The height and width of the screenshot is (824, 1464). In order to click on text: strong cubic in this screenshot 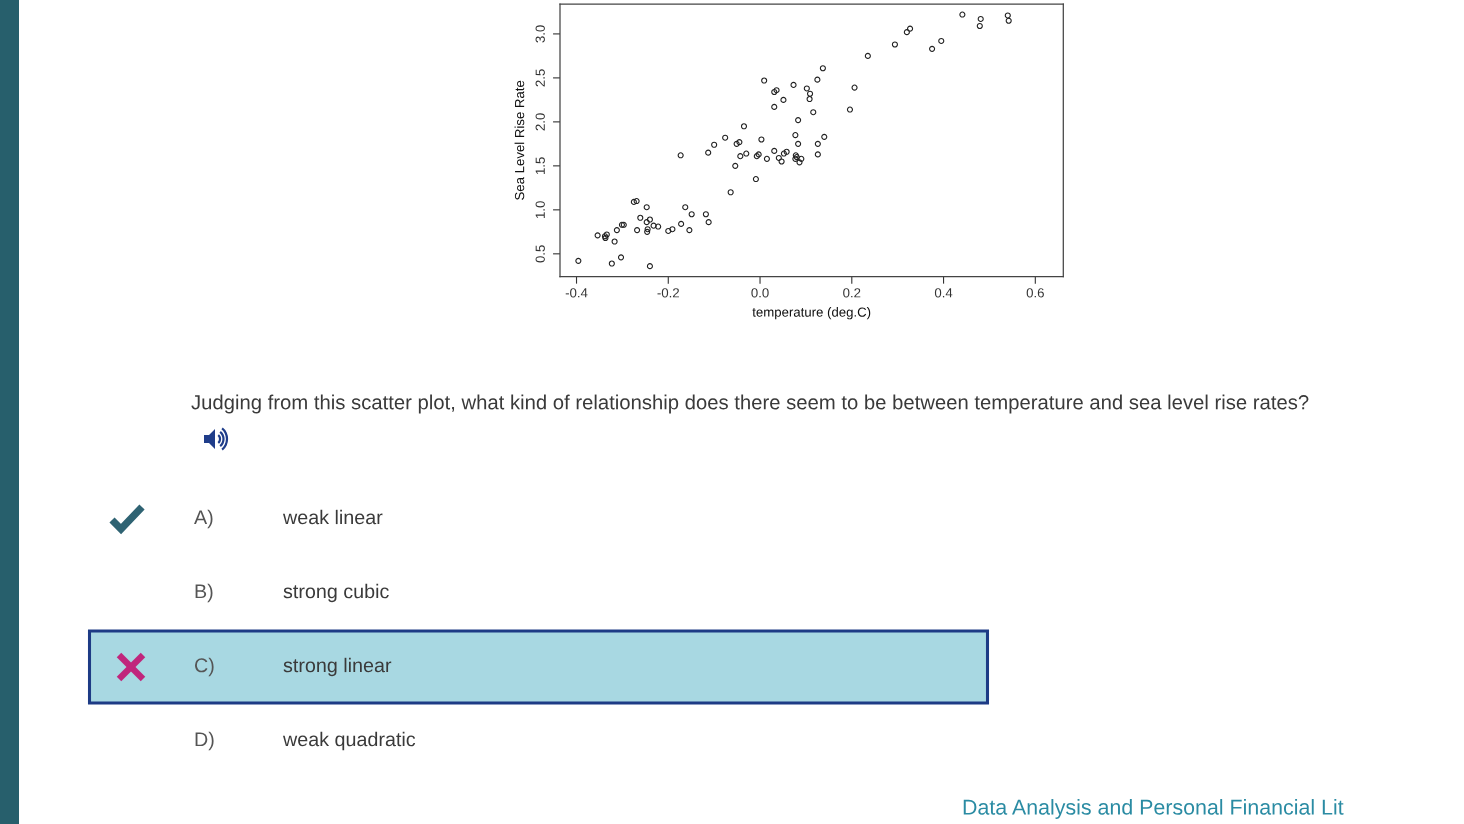, I will do `click(336, 593)`.